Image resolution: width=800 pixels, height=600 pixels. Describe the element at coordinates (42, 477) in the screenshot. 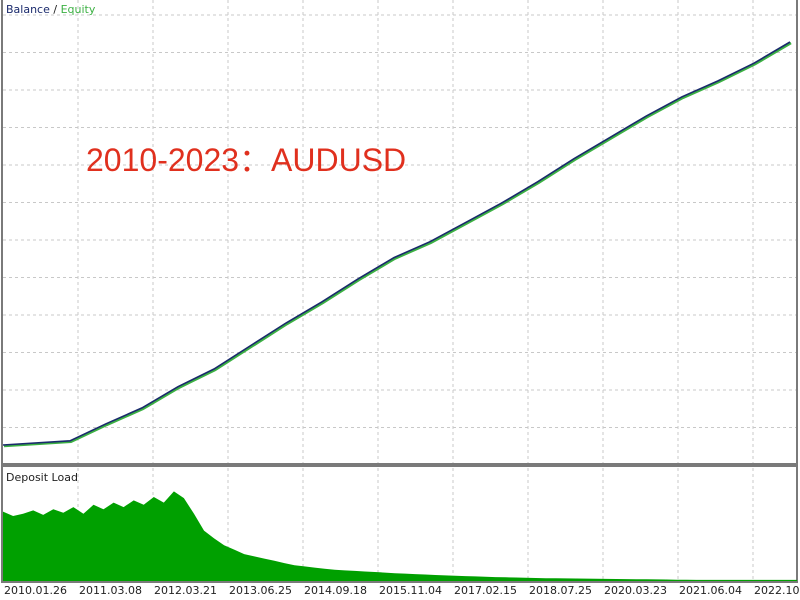

I see `deposit-load-title: Deposit Load` at that location.